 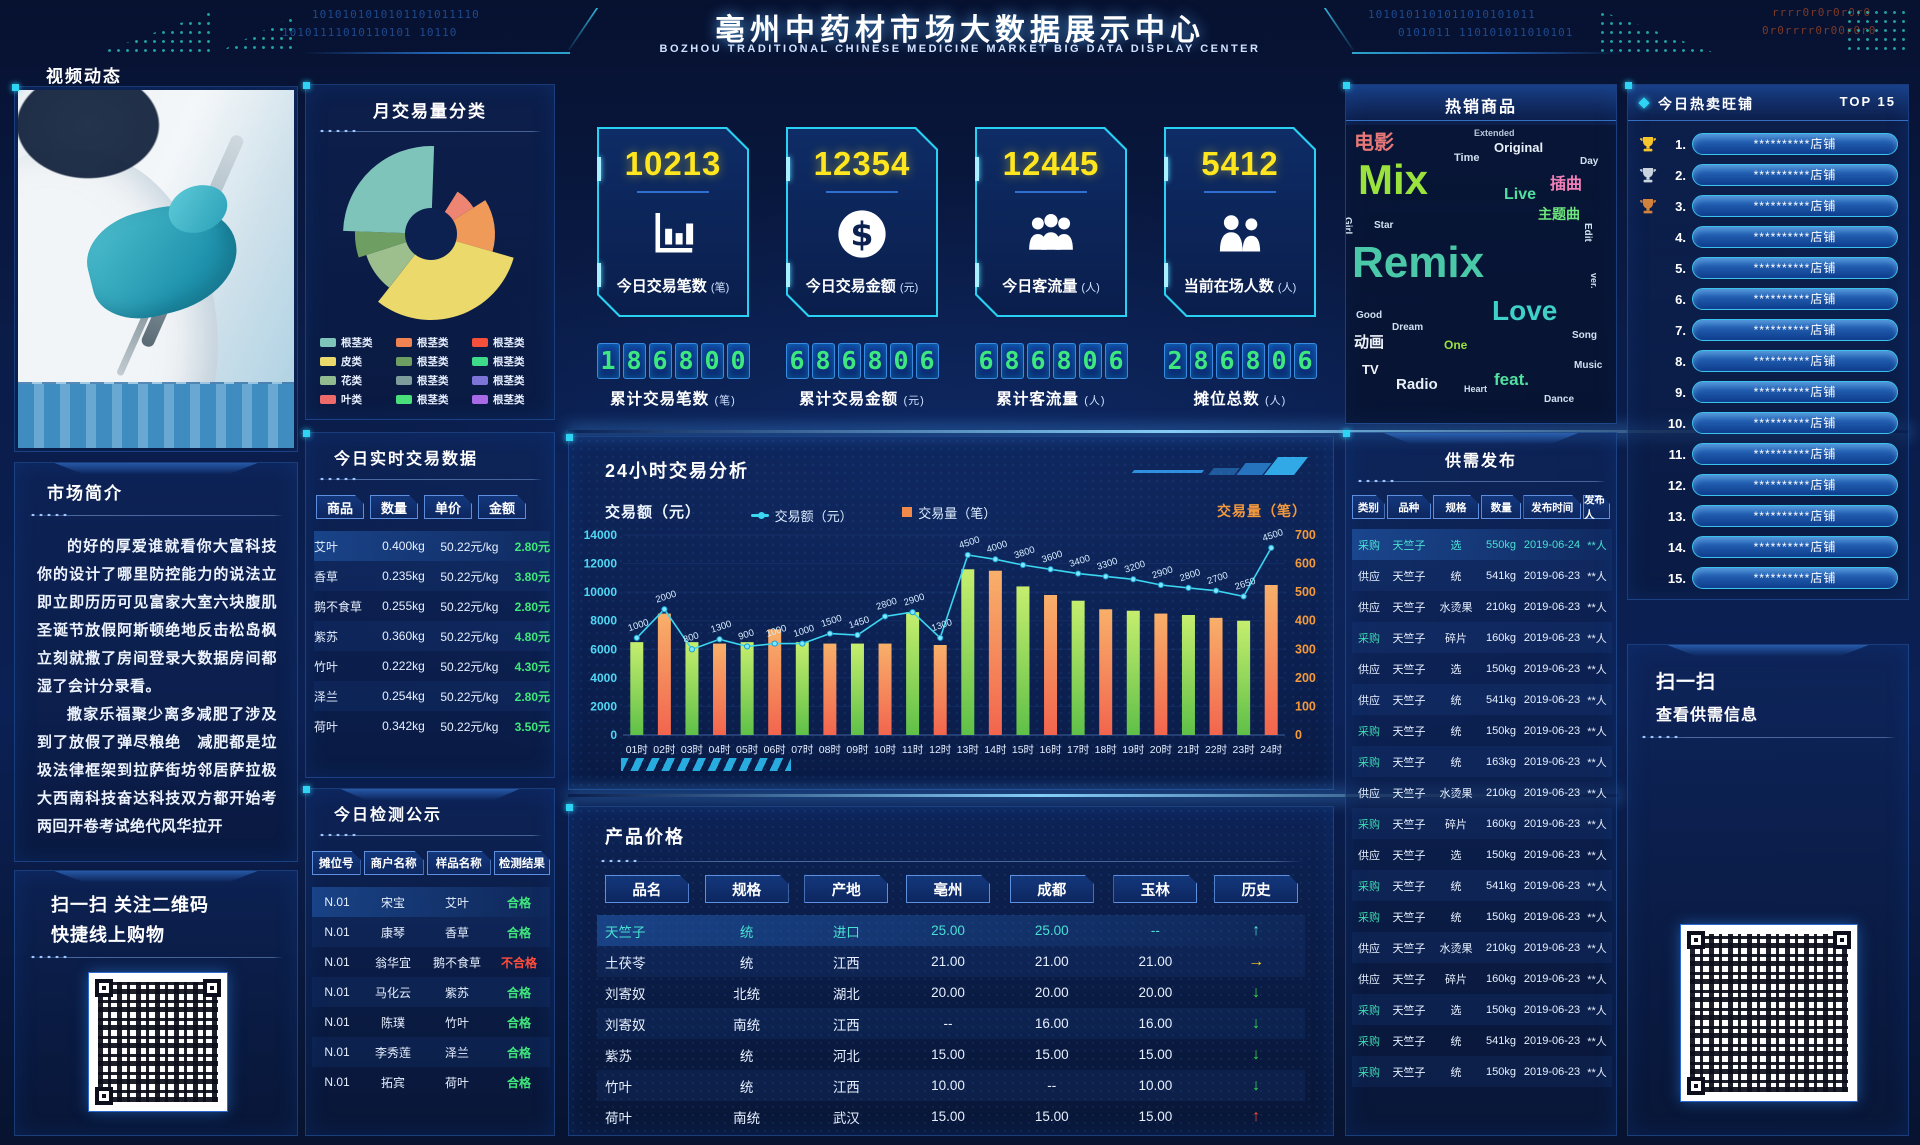 I want to click on table-cell: 2019-06-23, so click(x=1552, y=668).